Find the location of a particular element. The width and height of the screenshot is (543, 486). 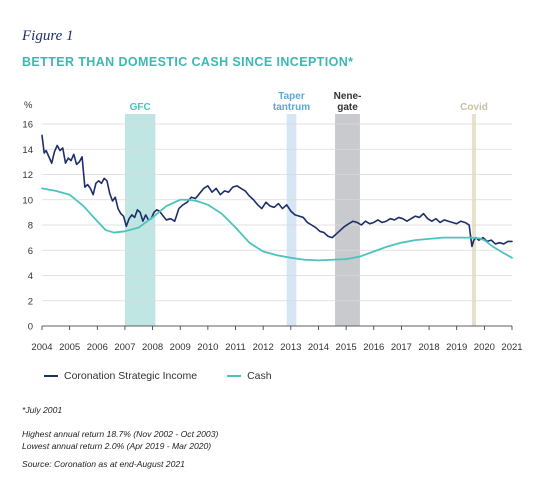

figure-label: Figure 1 is located at coordinates (48, 36).